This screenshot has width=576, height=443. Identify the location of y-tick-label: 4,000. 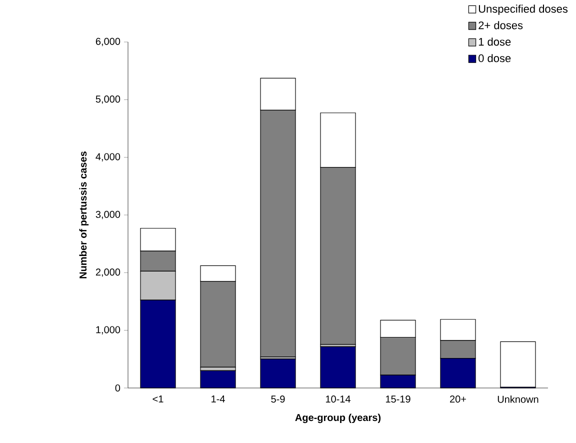
(108, 157).